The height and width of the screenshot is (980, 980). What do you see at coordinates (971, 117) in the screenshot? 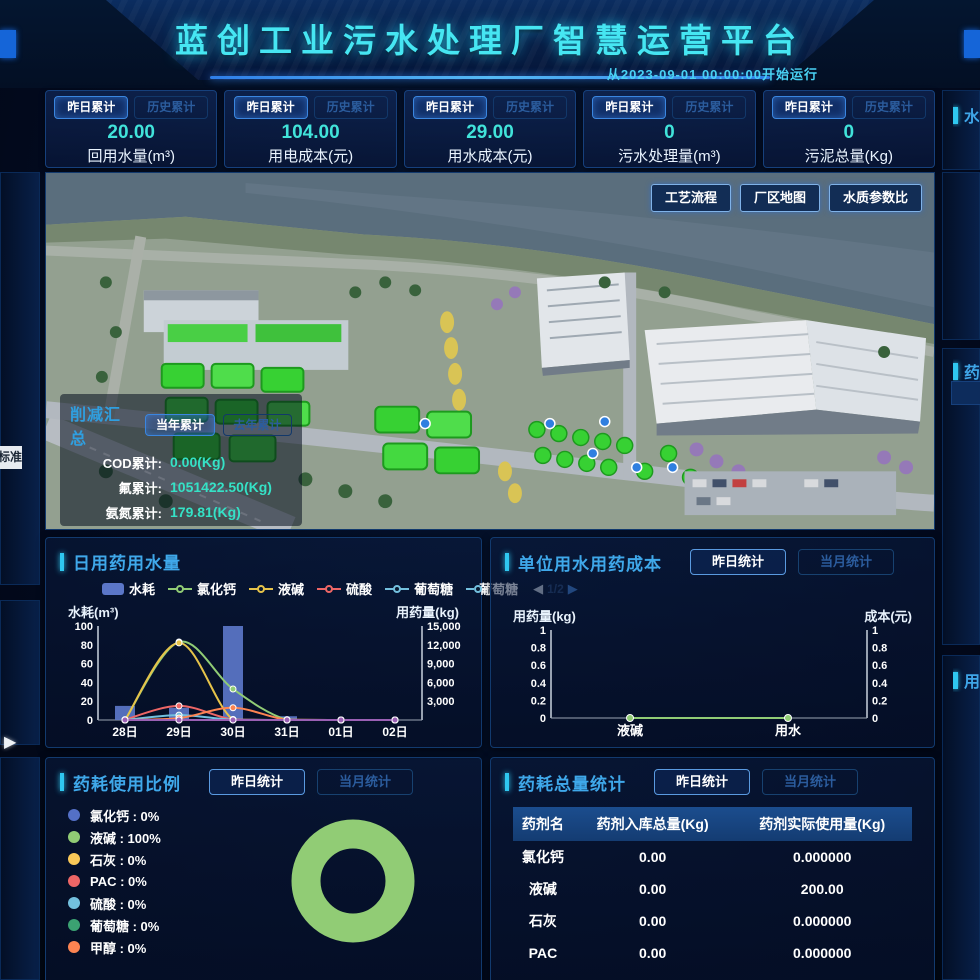
I see `clipped-panel-title: 水` at bounding box center [971, 117].